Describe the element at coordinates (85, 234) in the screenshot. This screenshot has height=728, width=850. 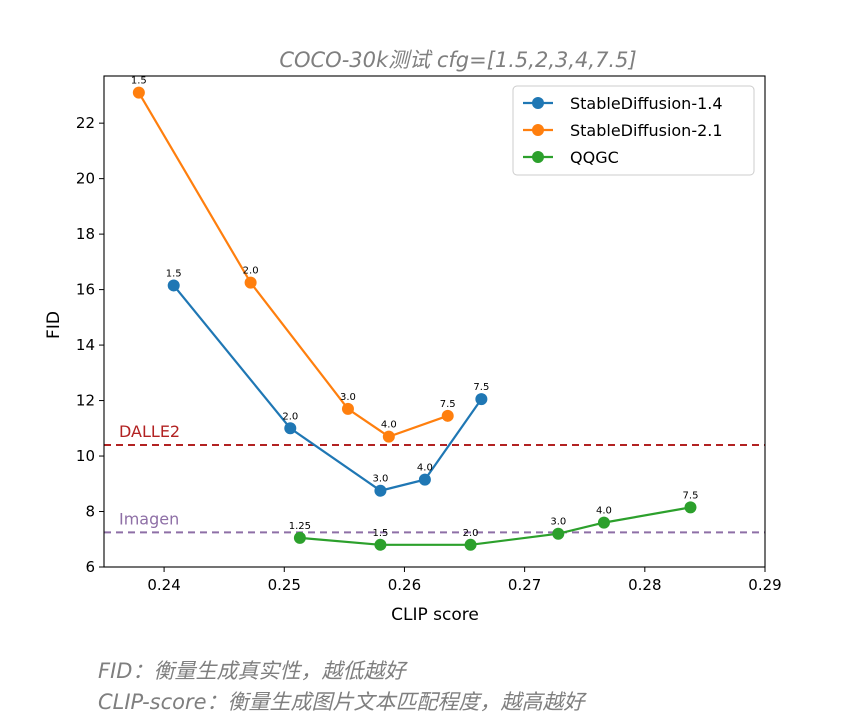
I see `y-tick-label: 18` at that location.